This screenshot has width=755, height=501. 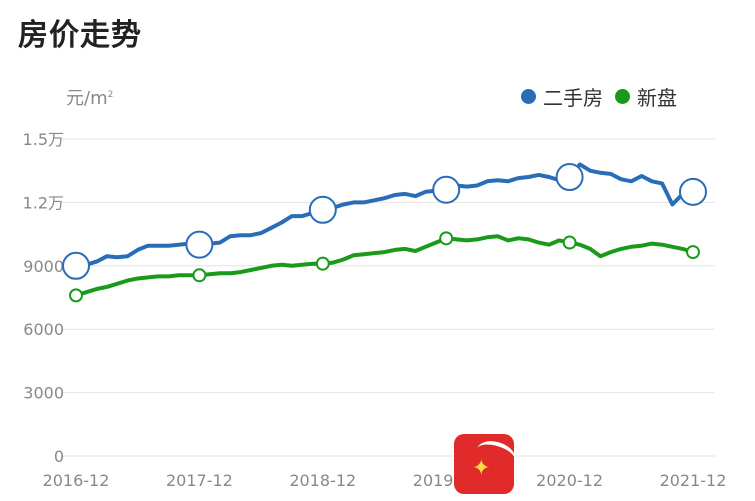 I want to click on y-tick-label: 6000, so click(x=43, y=329).